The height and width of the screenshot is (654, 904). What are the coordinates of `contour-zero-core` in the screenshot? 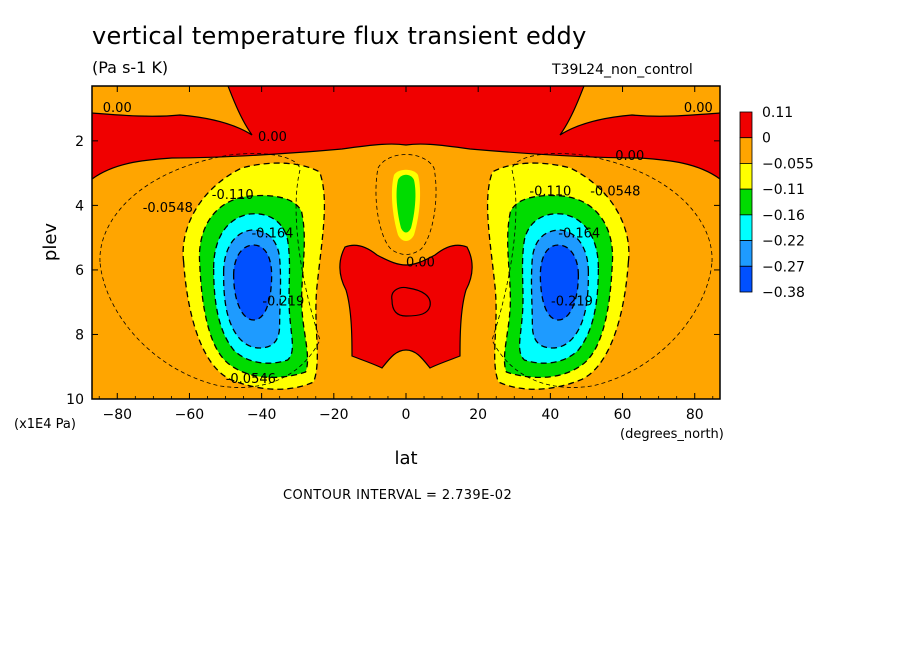 It's located at (406, 306).